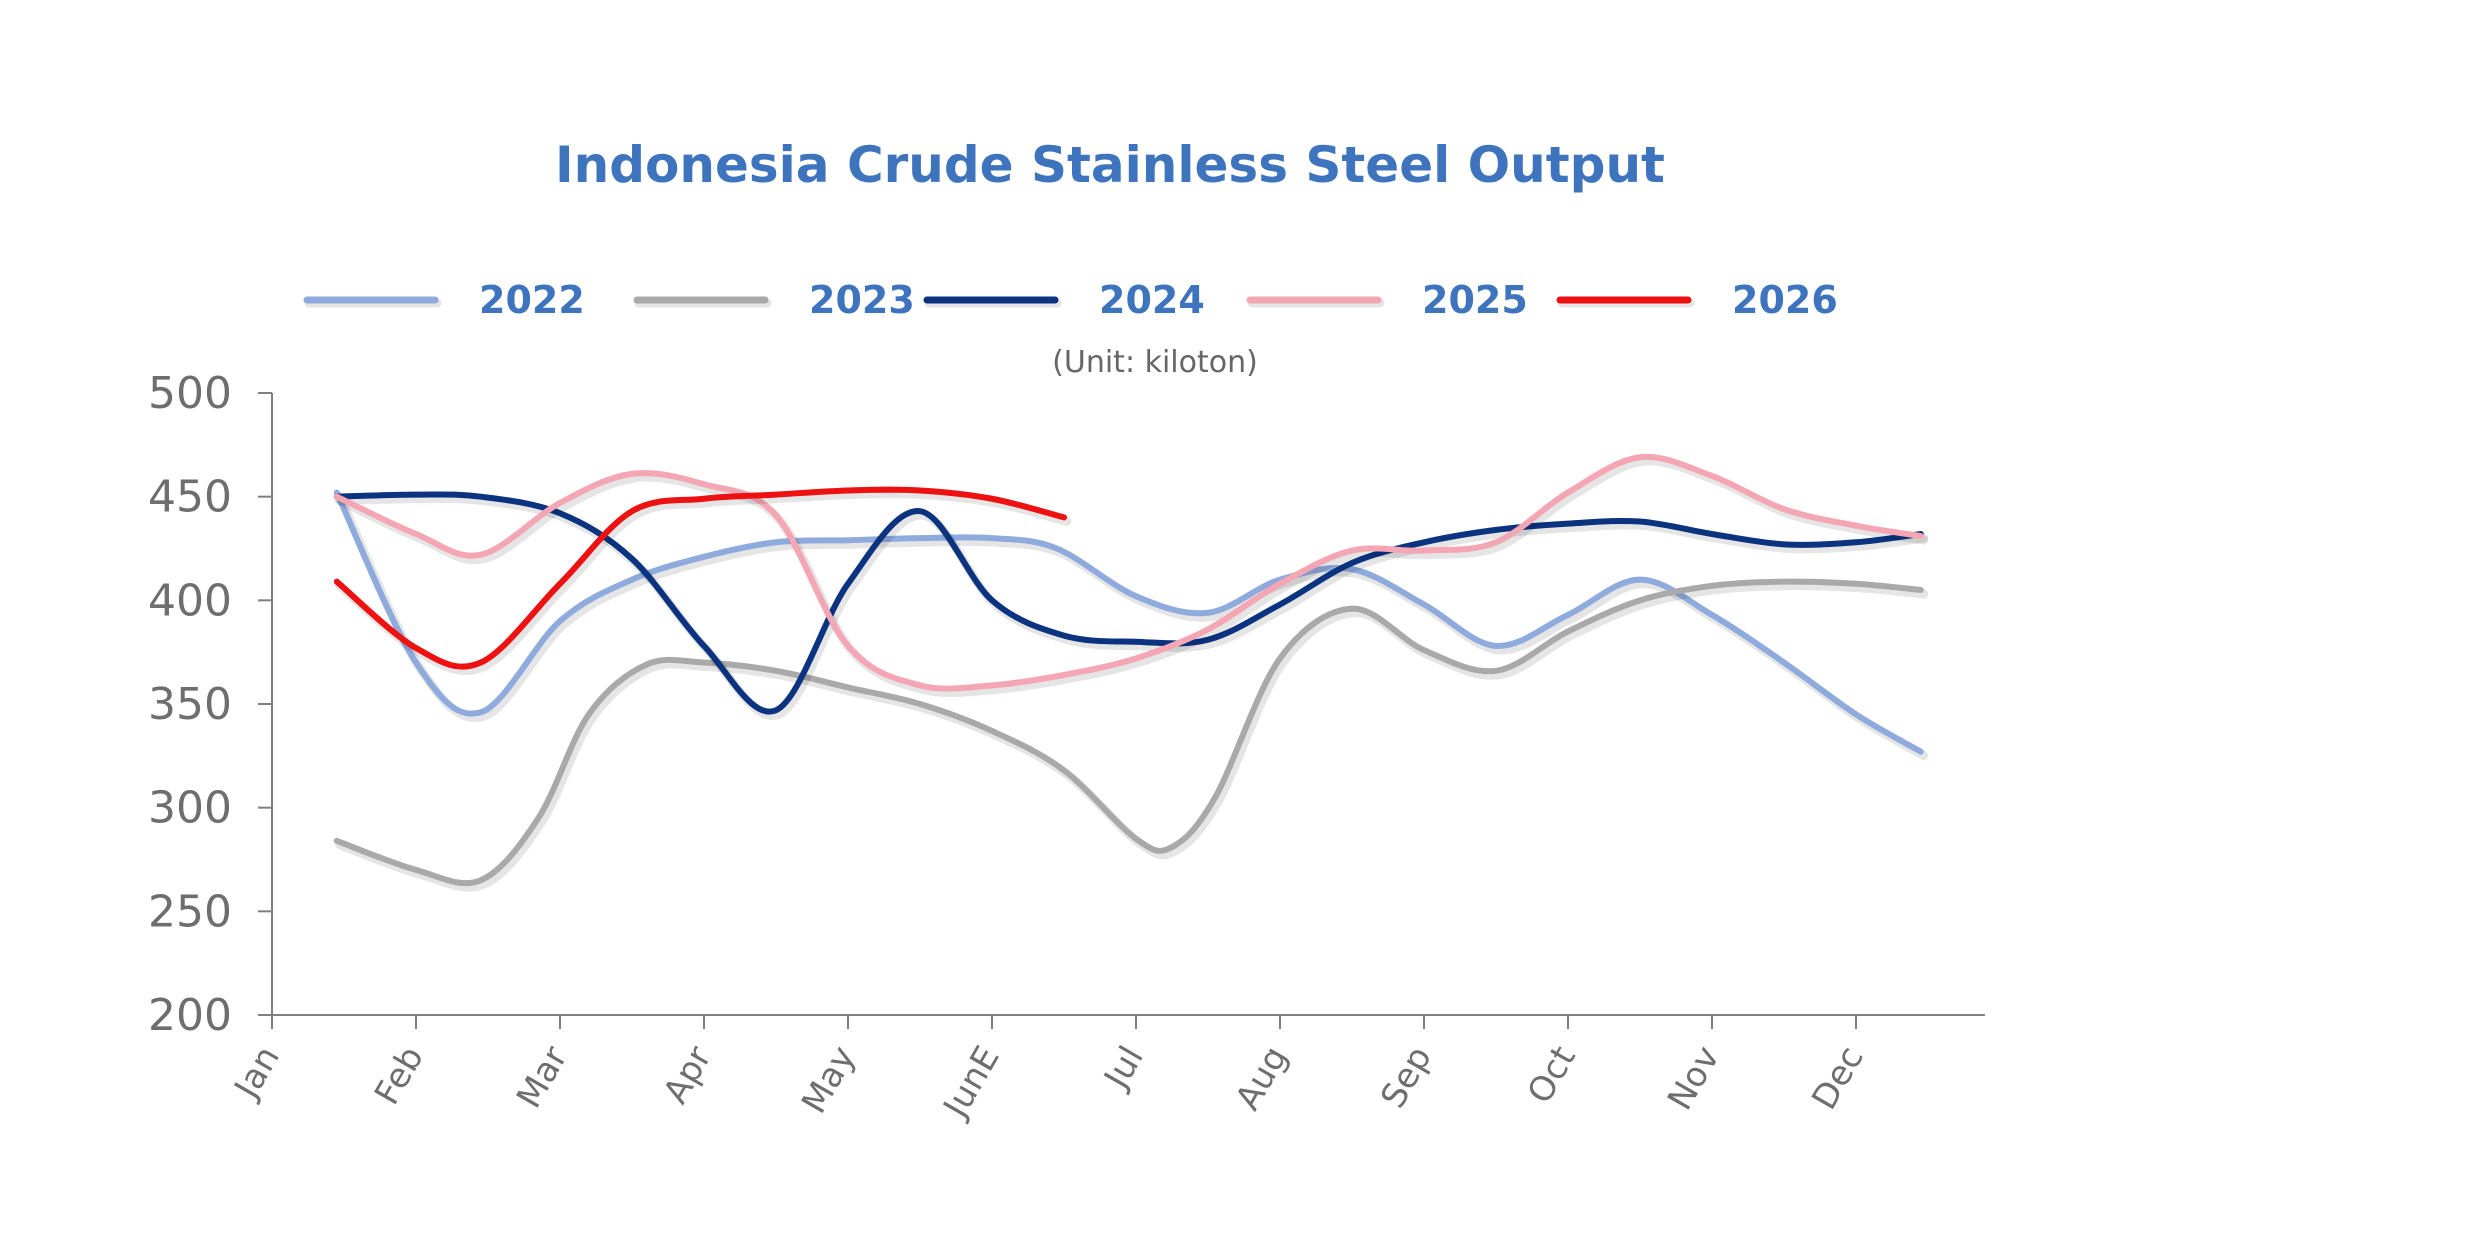 This screenshot has height=1244, width=2483. Describe the element at coordinates (190, 911) in the screenshot. I see `y-tick-label: 250` at that location.